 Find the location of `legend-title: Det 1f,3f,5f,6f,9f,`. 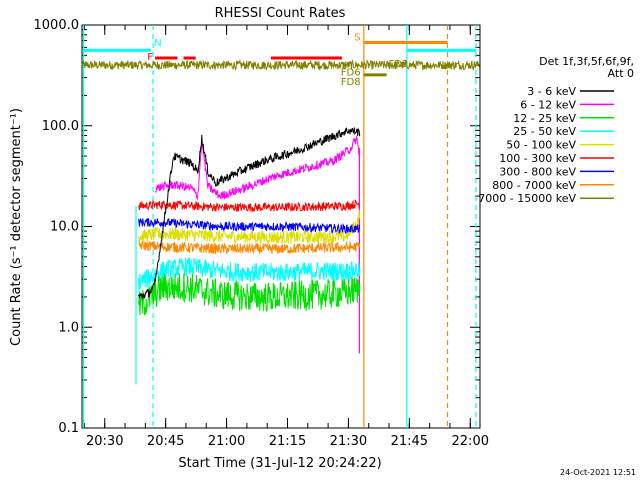

legend-title: Det 1f,3f,5f,6f,9f, is located at coordinates (586, 61).